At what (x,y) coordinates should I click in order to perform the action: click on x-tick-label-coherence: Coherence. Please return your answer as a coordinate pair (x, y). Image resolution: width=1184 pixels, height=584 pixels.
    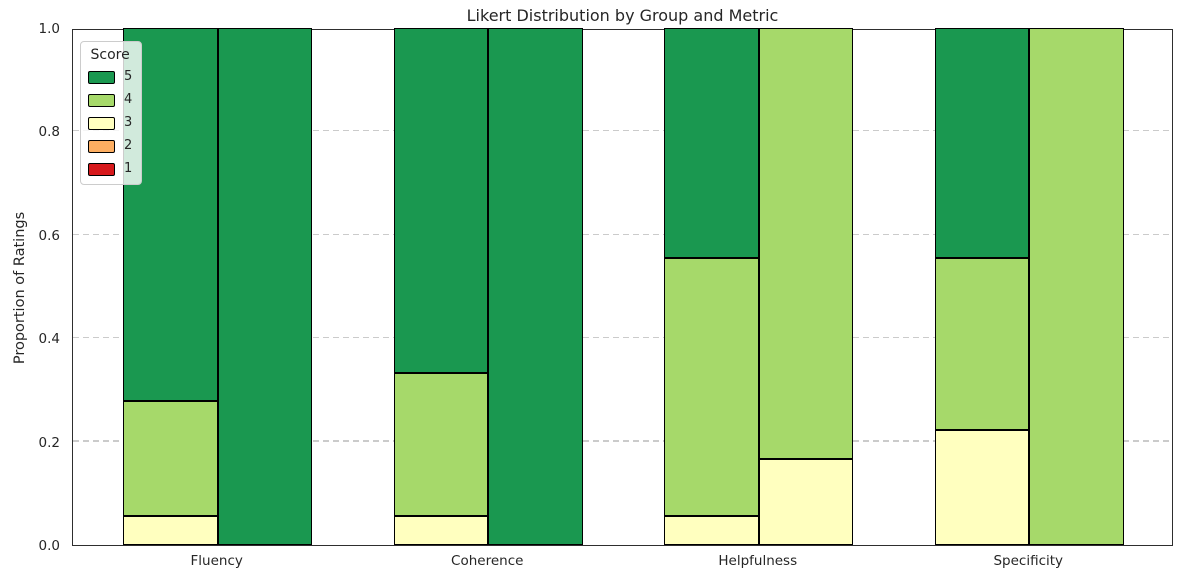
    Looking at the image, I should click on (487, 561).